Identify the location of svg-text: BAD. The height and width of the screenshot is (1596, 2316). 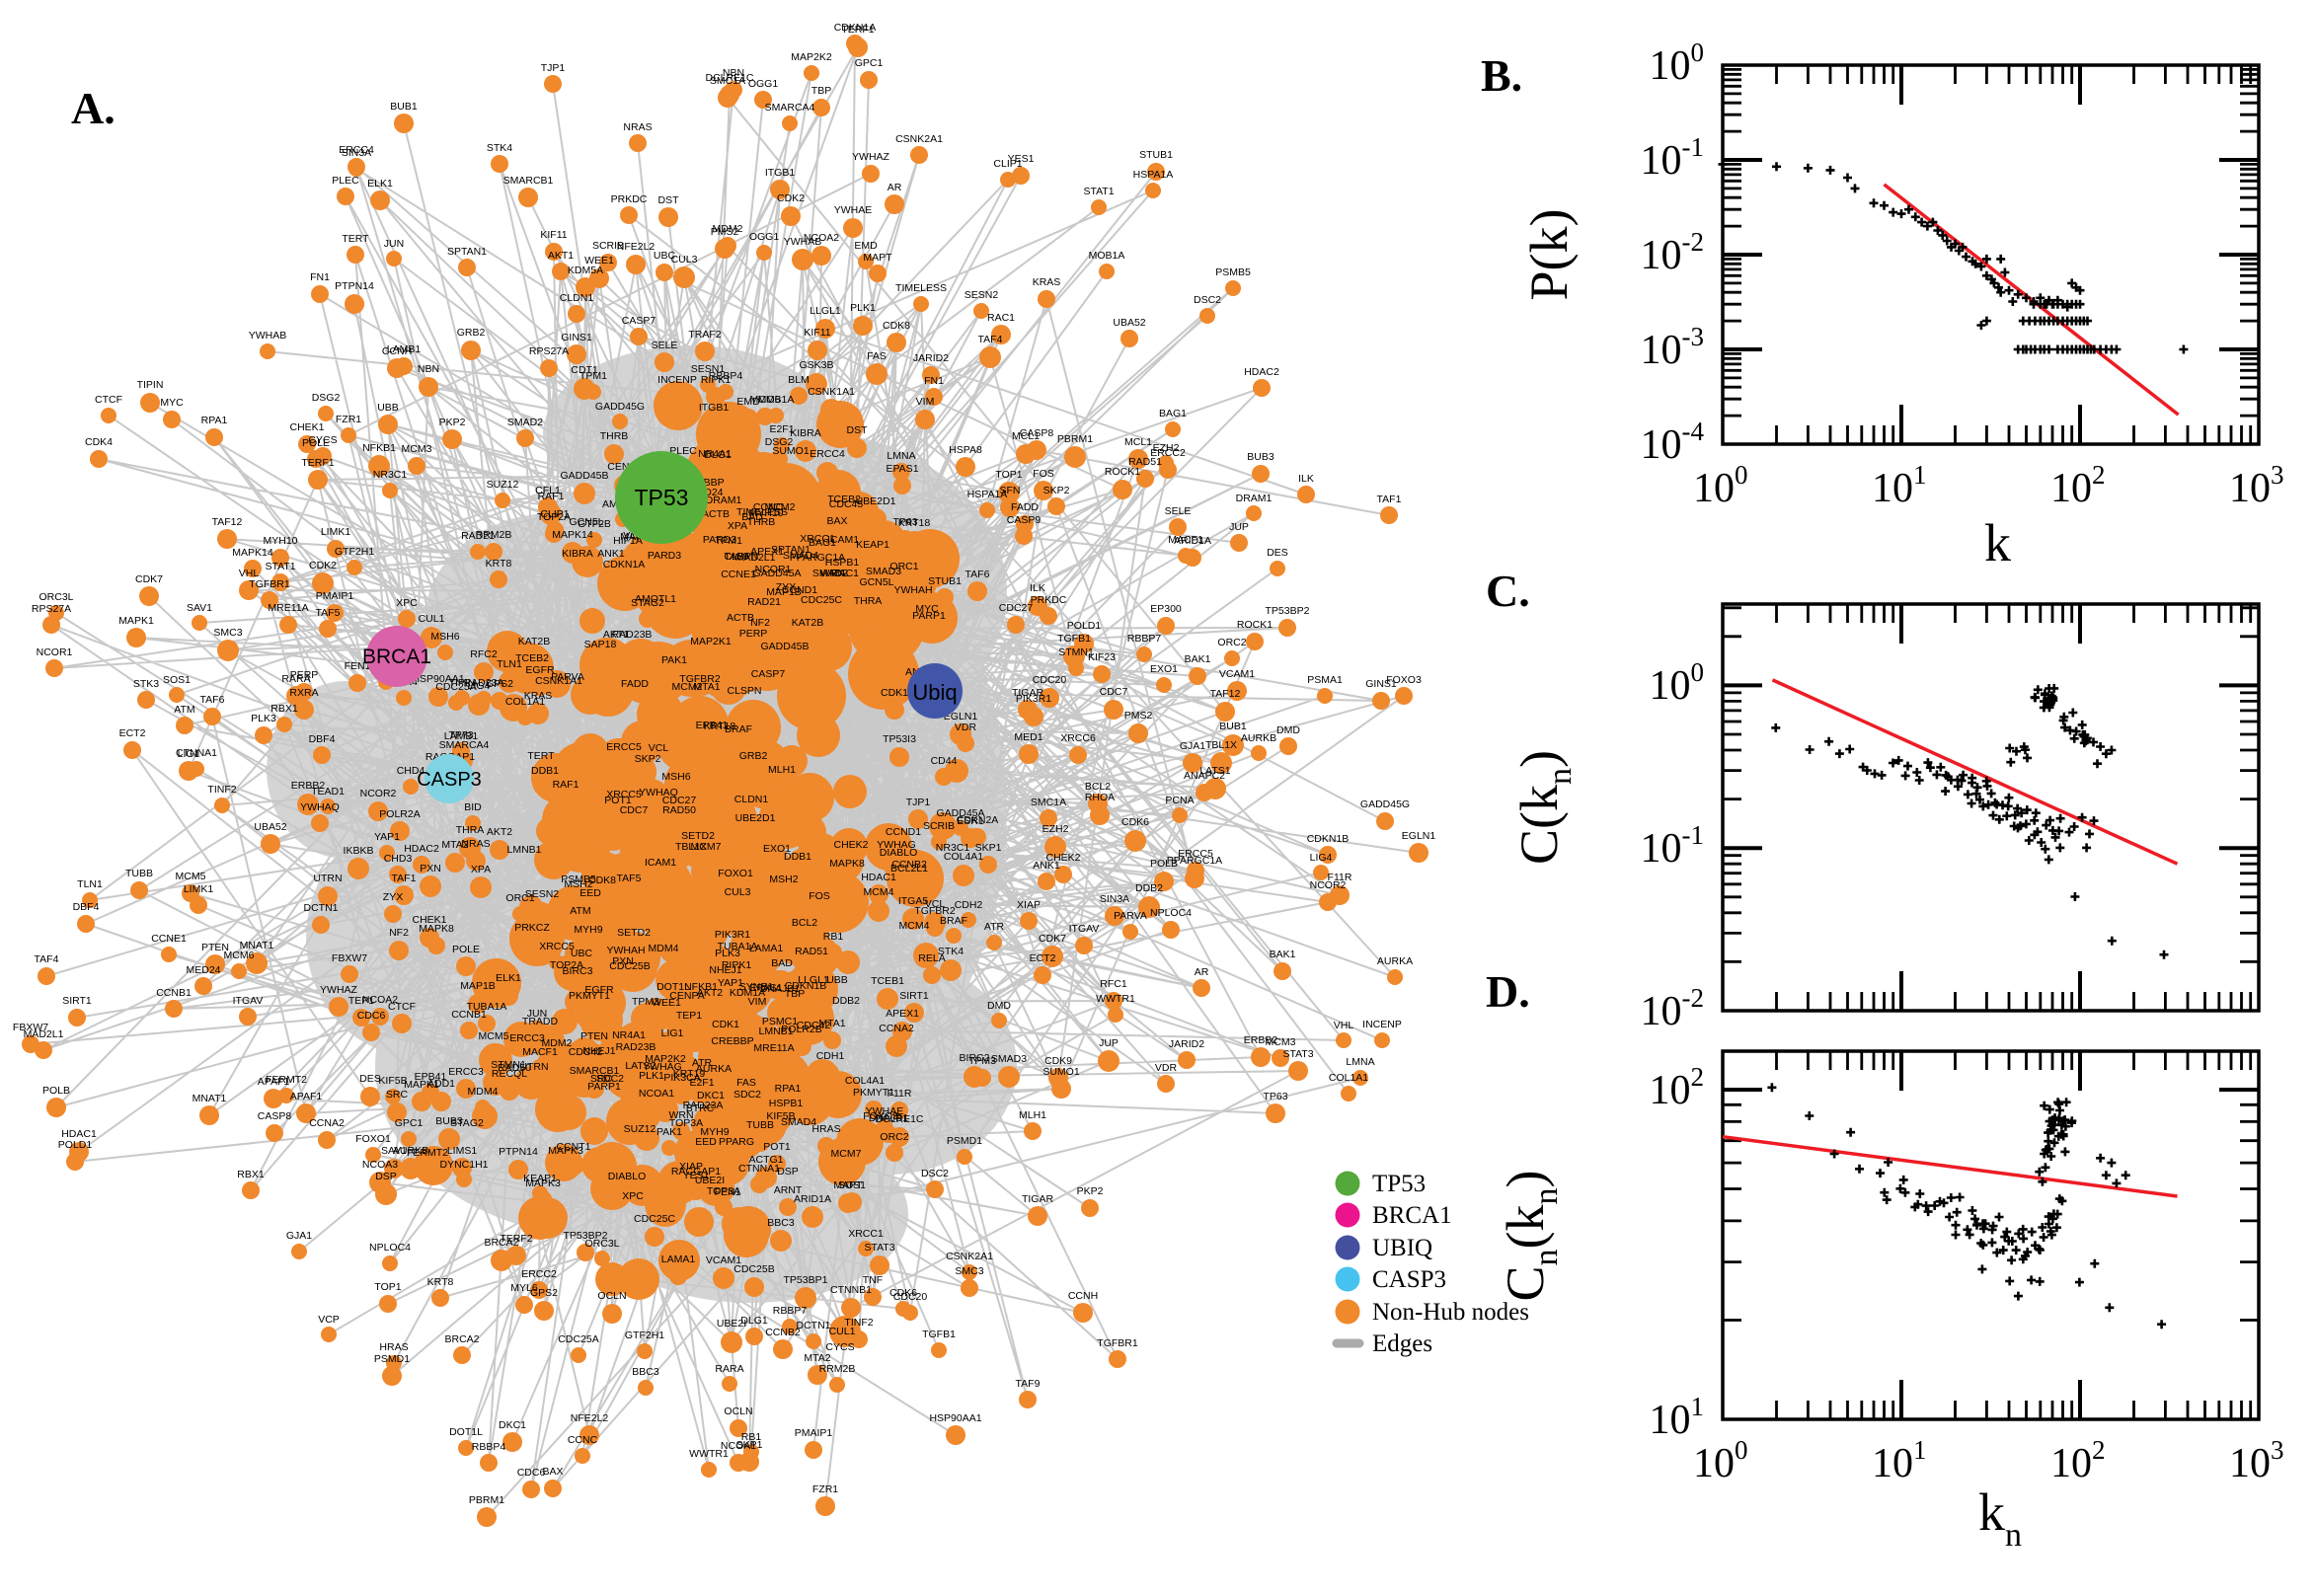
(782, 963).